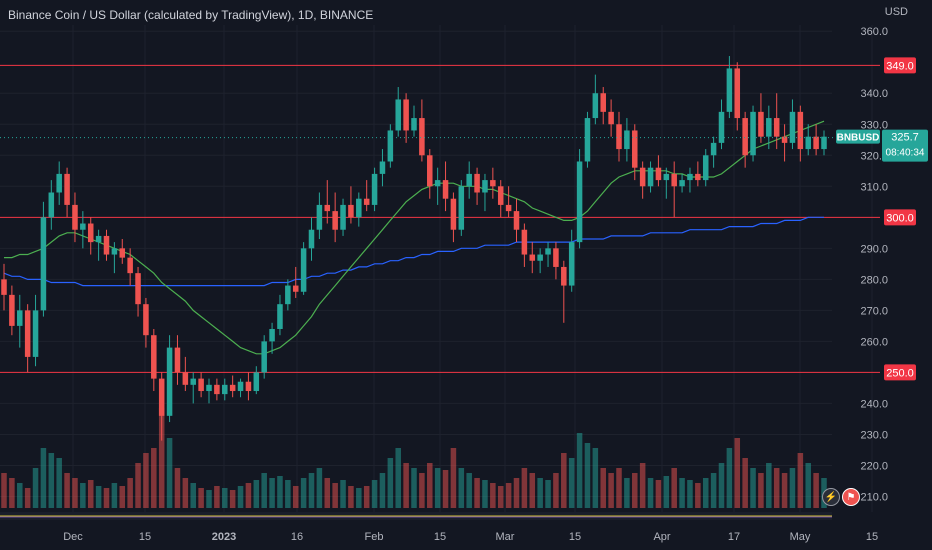  I want to click on price-tag, so click(905, 145).